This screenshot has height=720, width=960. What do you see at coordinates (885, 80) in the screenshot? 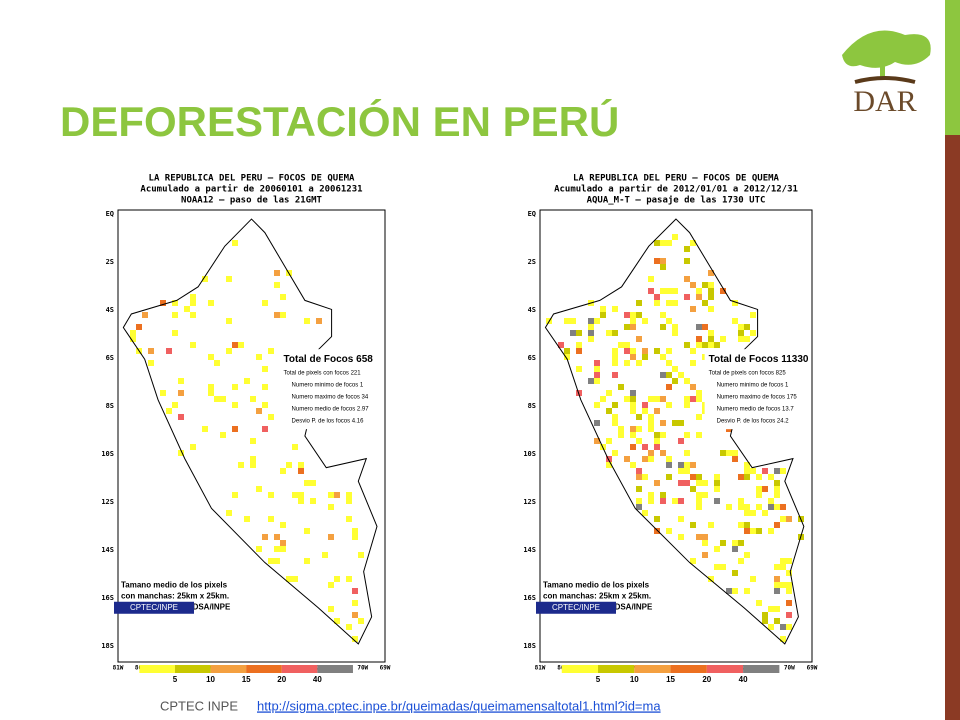
I see `logo-animal` at bounding box center [885, 80].